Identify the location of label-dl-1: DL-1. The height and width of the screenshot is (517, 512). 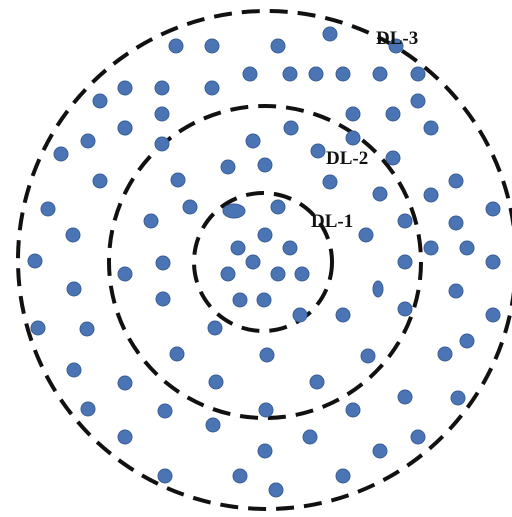
(332, 221).